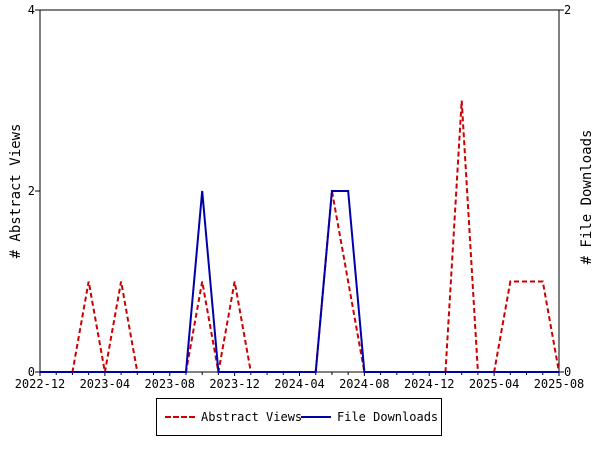 The height and width of the screenshot is (450, 600). What do you see at coordinates (494, 384) in the screenshot?
I see `x-tick-label: 2025-04` at bounding box center [494, 384].